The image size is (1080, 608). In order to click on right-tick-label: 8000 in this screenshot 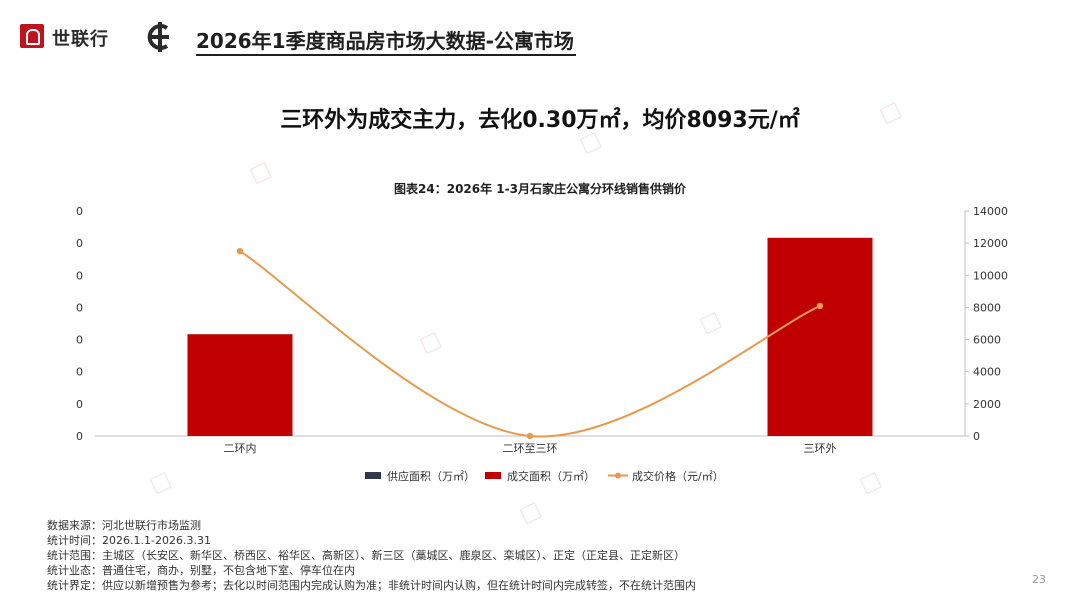, I will do `click(987, 307)`.